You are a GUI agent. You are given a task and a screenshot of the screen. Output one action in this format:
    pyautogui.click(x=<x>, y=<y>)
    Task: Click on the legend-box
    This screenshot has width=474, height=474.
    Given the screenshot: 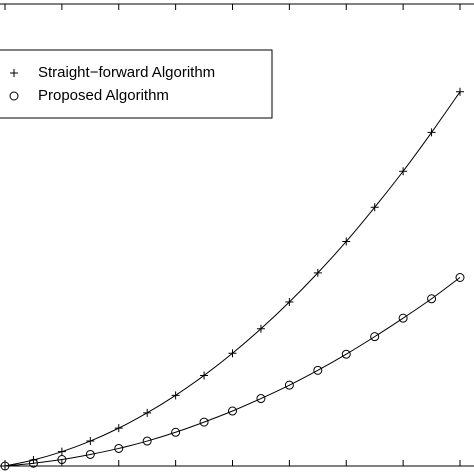 What is the action you would take?
    pyautogui.click(x=136, y=84)
    